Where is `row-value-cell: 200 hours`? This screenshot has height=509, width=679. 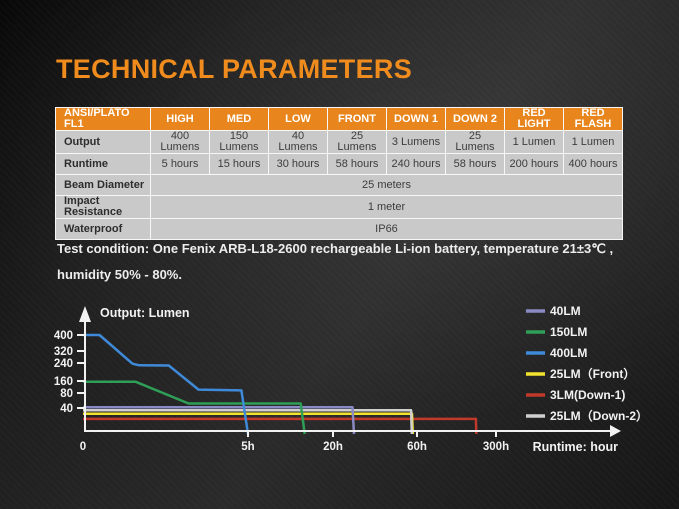
row-value-cell: 200 hours is located at coordinates (534, 164).